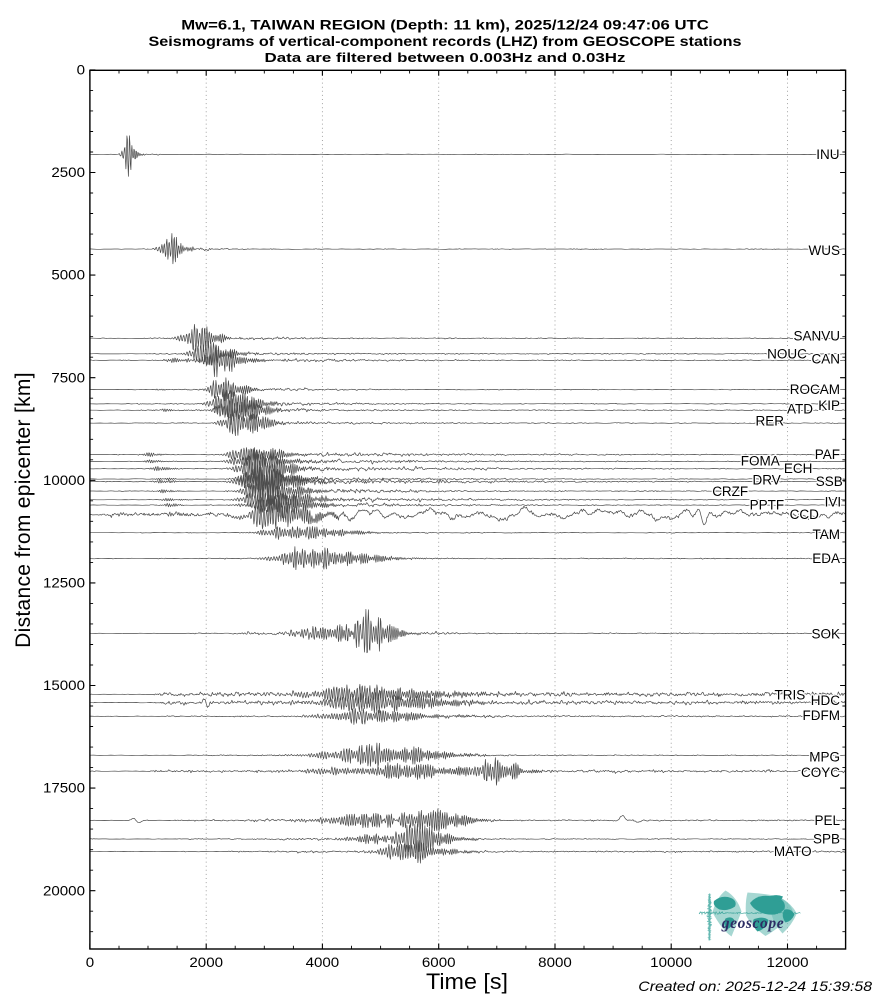 The height and width of the screenshot is (1000, 890). I want to click on svg-text: 20000, so click(64, 891).